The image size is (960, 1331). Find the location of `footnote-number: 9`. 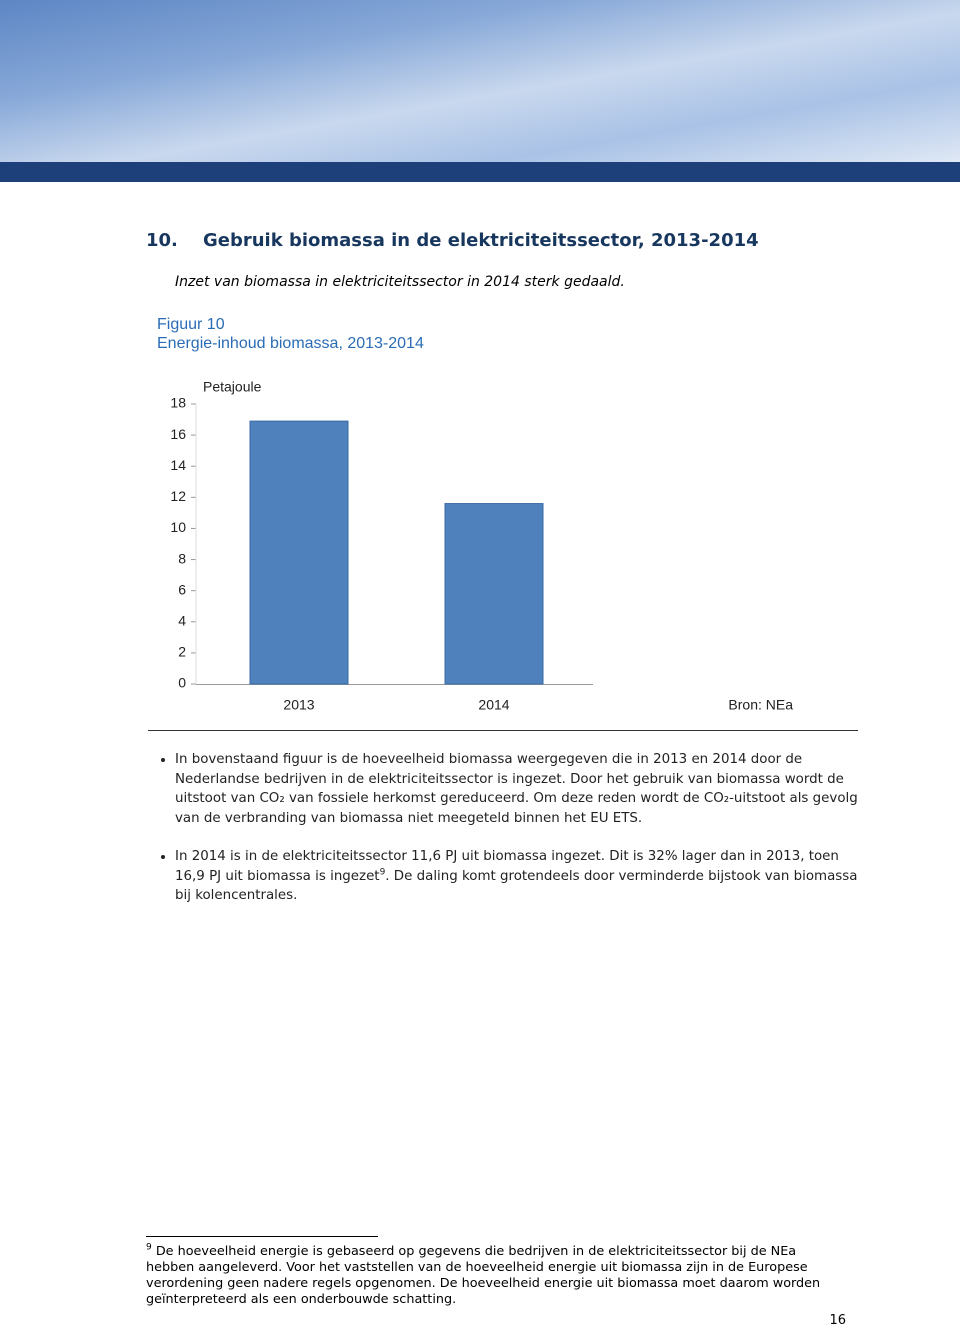

footnote-number: 9 is located at coordinates (149, 1247).